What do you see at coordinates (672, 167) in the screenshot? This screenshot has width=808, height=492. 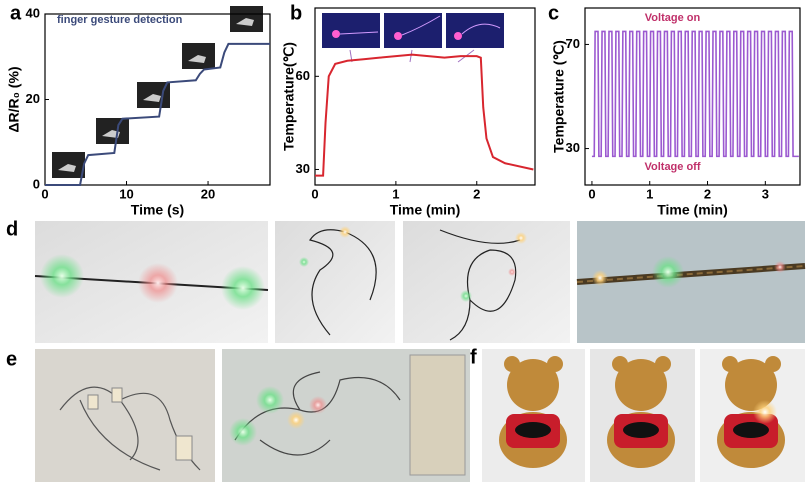 I see `annotation: Voltage off` at bounding box center [672, 167].